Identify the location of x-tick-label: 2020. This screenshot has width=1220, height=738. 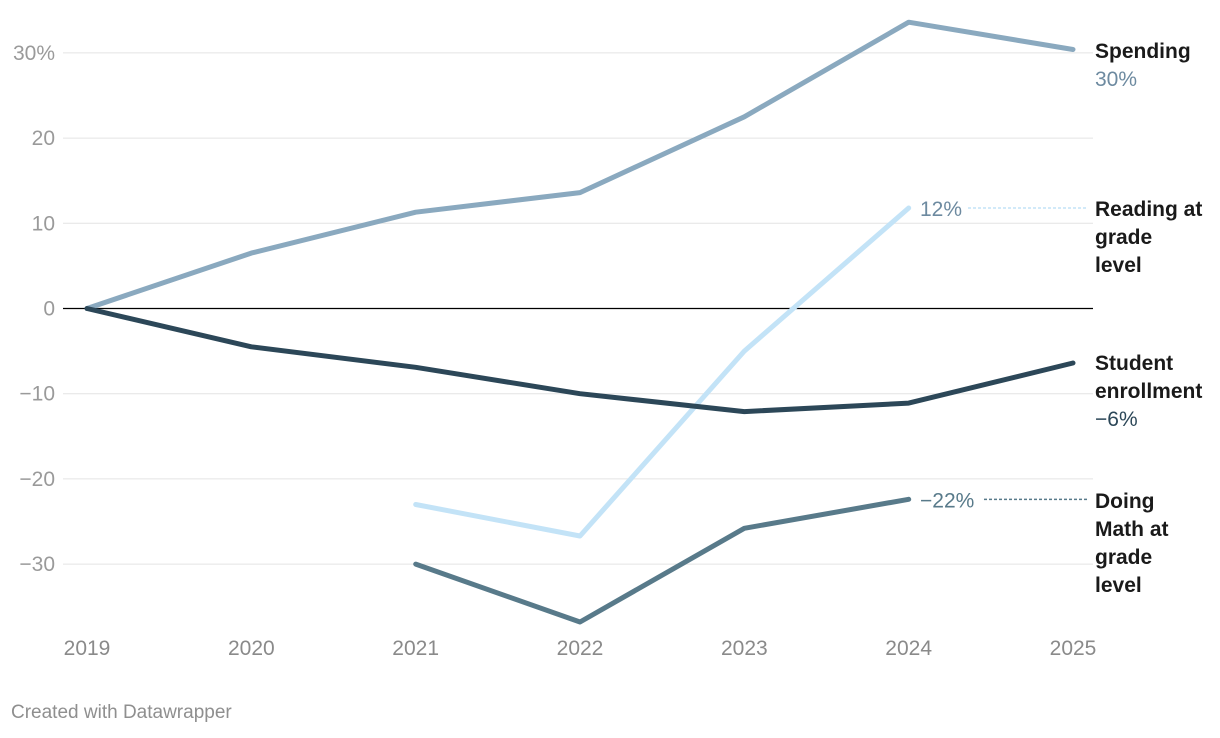
(251, 648).